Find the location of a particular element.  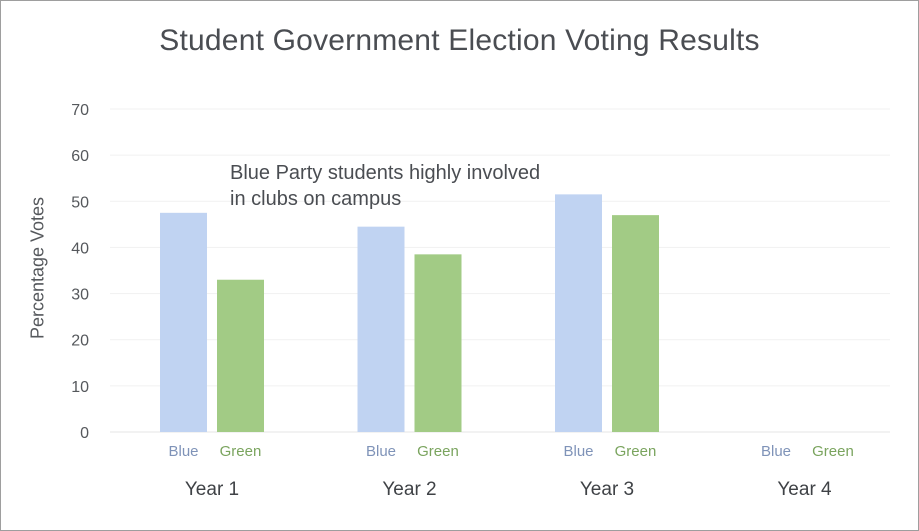

x-category-label: Year 3 is located at coordinates (607, 489).